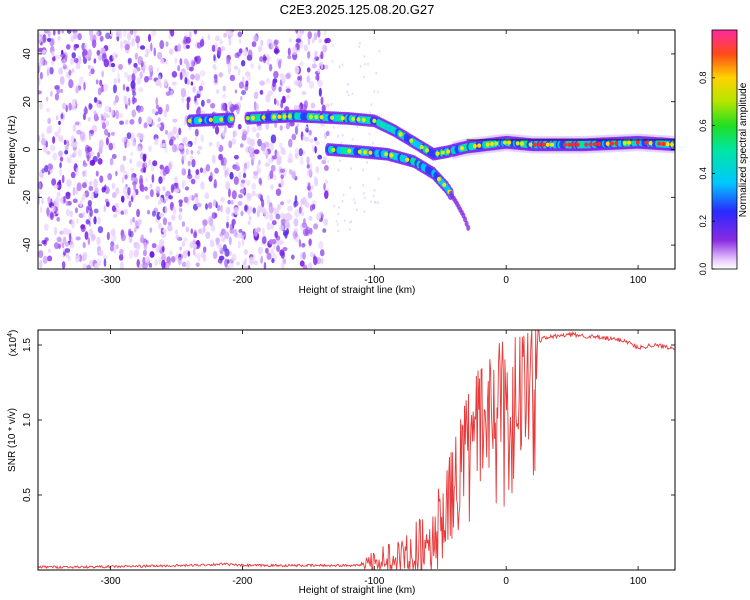 Image resolution: width=750 pixels, height=600 pixels. What do you see at coordinates (349, 151) in the screenshot?
I see `secondary-track-mark` at bounding box center [349, 151].